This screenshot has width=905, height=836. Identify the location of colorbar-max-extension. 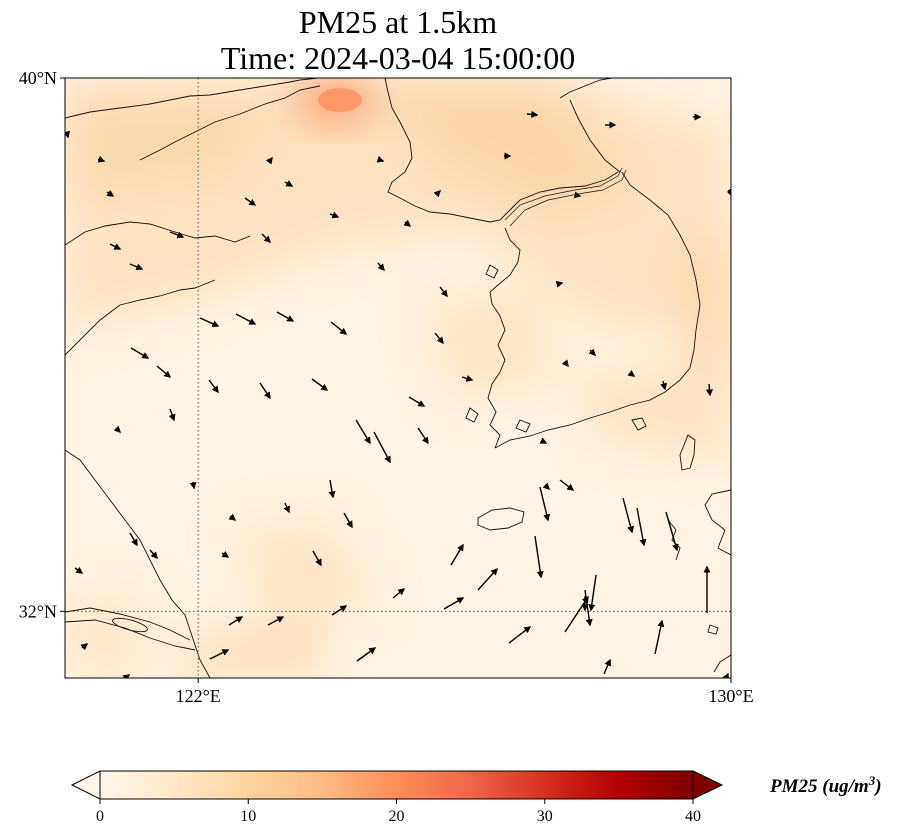
(708, 785).